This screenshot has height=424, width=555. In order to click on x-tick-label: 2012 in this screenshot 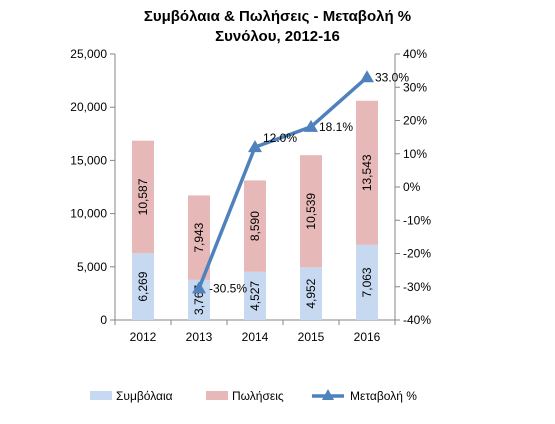, I will do `click(143, 337)`.